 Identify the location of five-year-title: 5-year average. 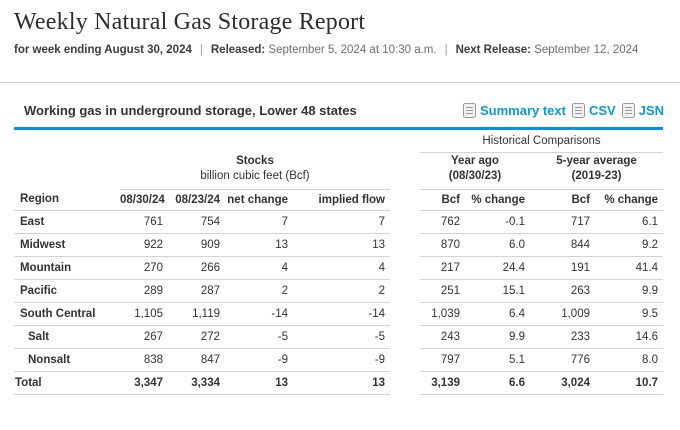
(596, 161).